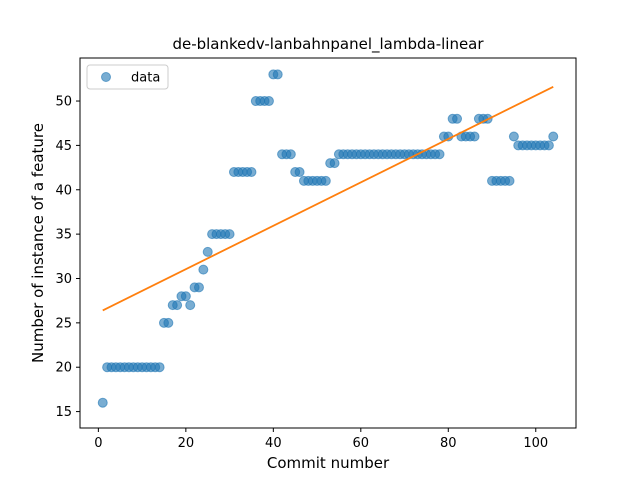 Image resolution: width=640 pixels, height=480 pixels. I want to click on x-tick-label: 40, so click(273, 443).